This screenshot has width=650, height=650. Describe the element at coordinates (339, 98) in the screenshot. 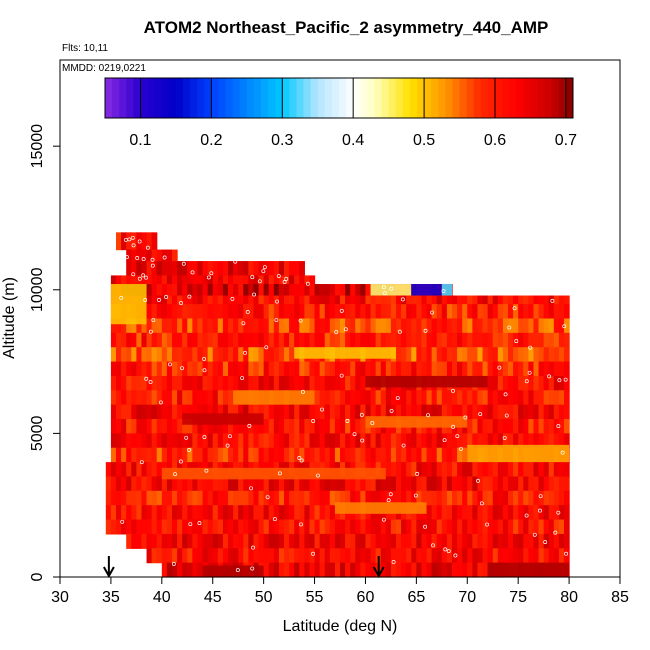

I see `colorbar` at that location.